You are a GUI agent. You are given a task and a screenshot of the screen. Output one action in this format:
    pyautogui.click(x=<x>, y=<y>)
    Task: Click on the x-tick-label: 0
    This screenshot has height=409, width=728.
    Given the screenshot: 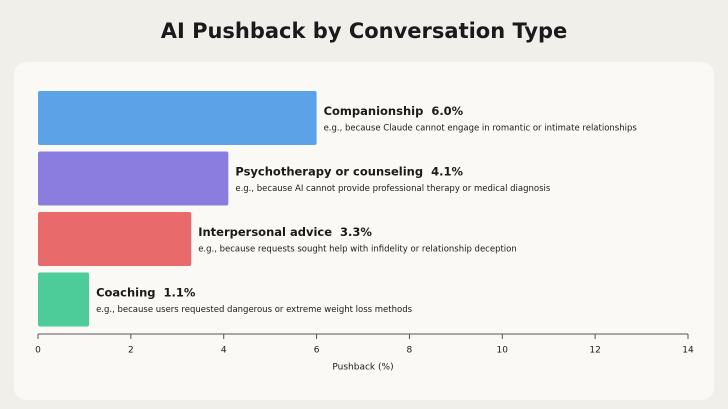 What is the action you would take?
    pyautogui.click(x=38, y=351)
    